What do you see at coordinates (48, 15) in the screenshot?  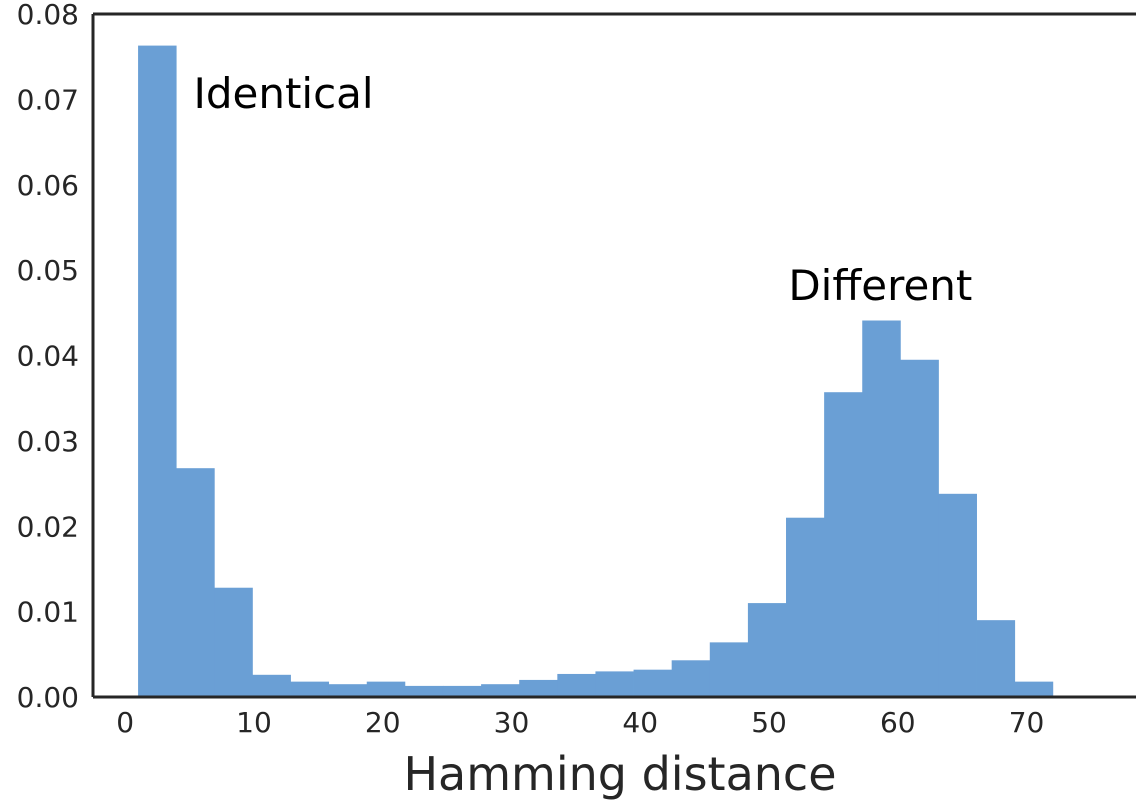 I see `y-tick-label: 0.08` at bounding box center [48, 15].